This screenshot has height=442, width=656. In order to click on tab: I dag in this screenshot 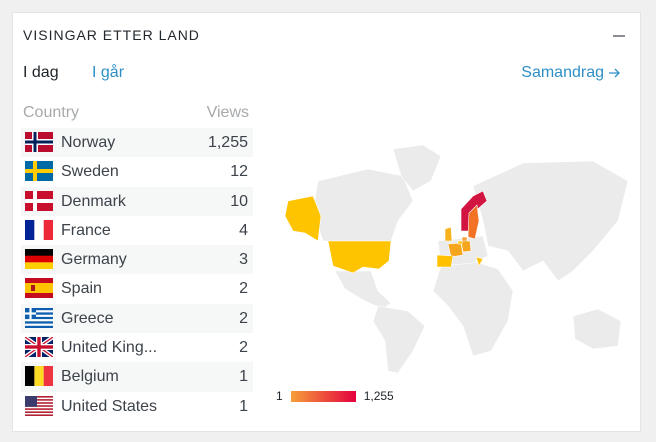, I will do `click(41, 72)`.